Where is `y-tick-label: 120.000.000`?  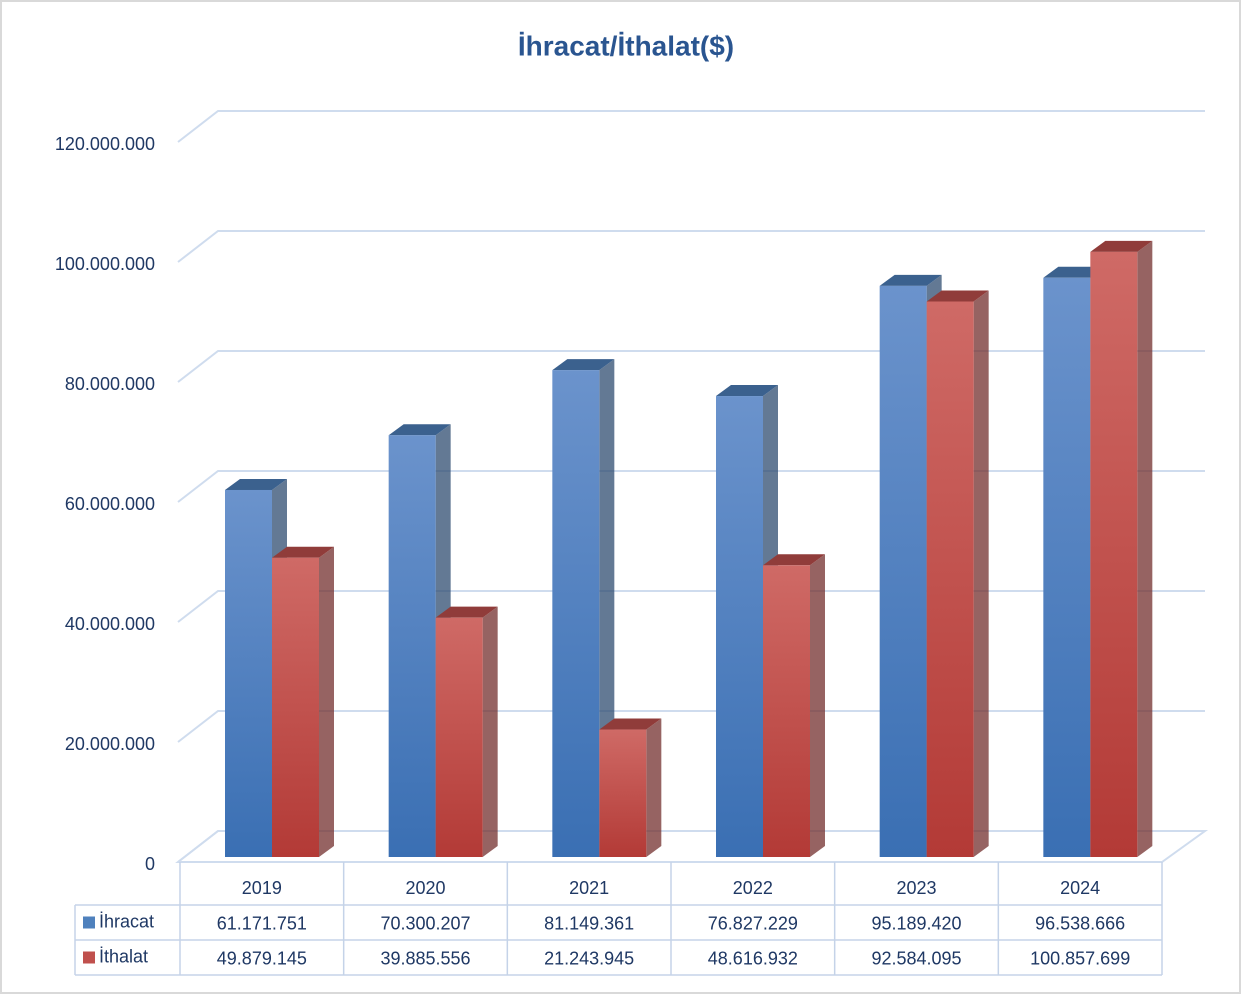 y-tick-label: 120.000.000 is located at coordinates (105, 144).